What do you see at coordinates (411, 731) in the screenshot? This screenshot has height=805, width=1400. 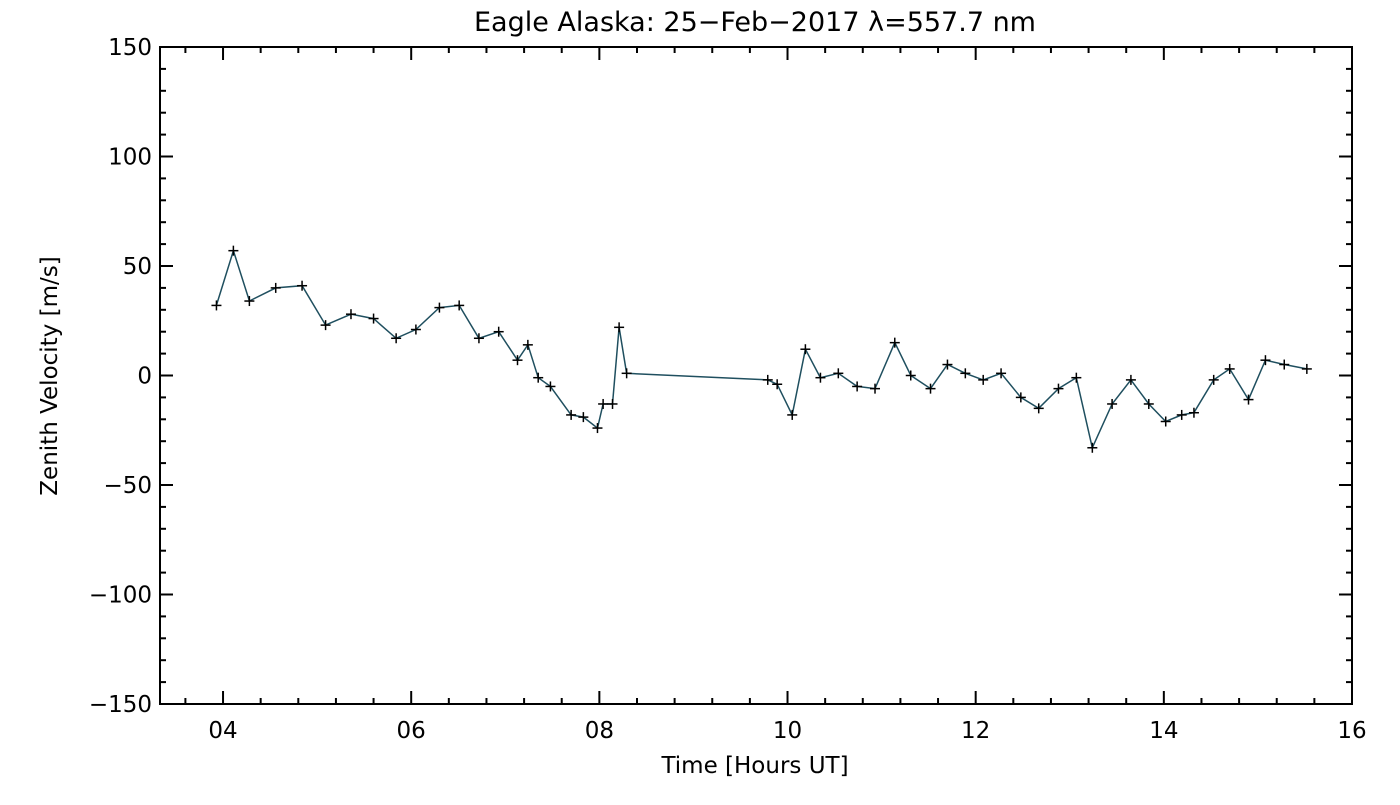 I see `x-tick-label: 06` at bounding box center [411, 731].